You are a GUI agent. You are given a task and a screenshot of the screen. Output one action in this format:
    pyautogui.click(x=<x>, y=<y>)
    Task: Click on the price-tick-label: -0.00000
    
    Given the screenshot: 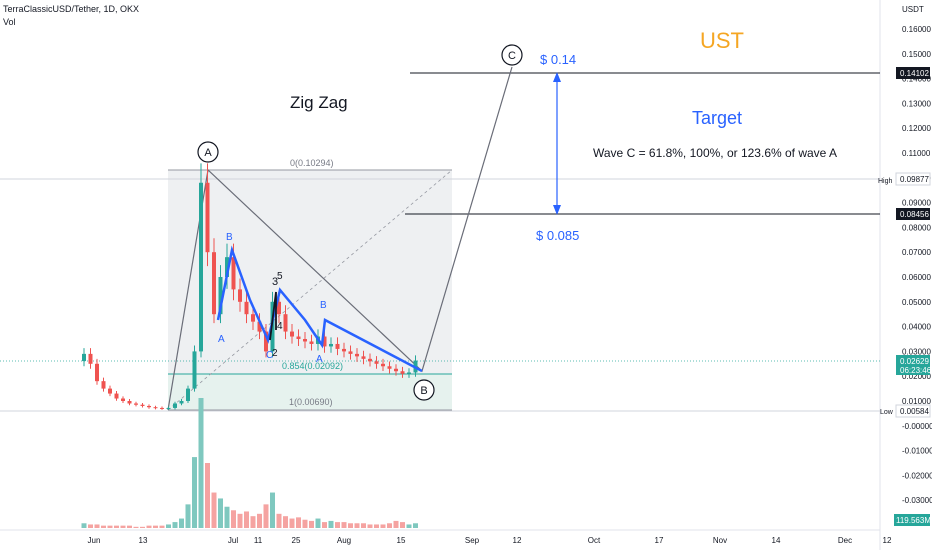 What is the action you would take?
    pyautogui.click(x=917, y=426)
    